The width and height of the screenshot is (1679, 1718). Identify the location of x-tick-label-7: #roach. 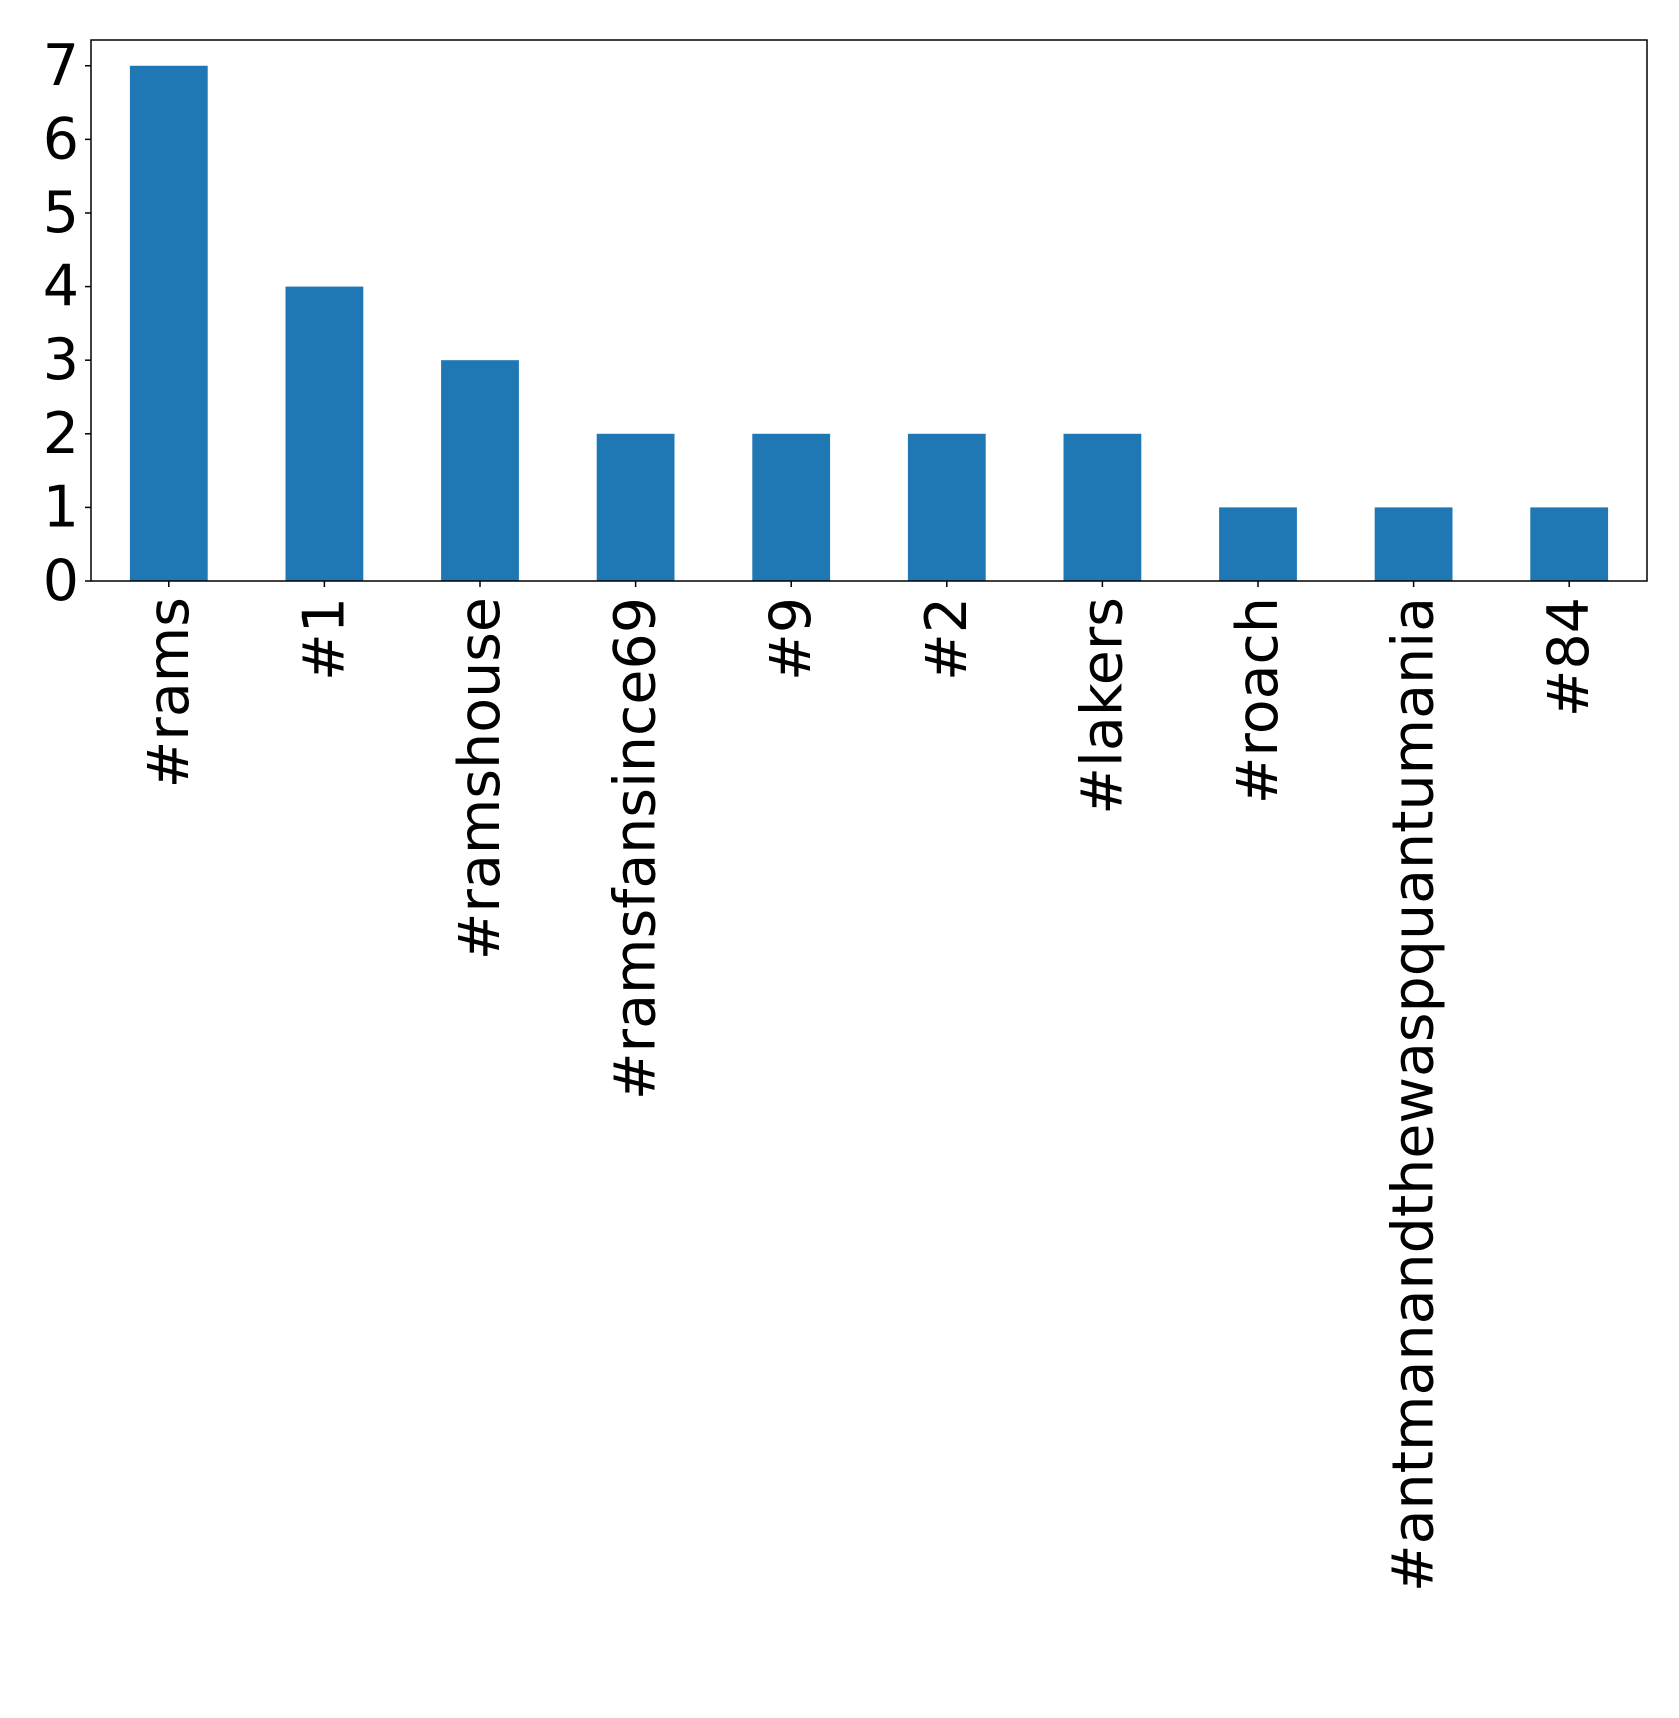
(1258, 700).